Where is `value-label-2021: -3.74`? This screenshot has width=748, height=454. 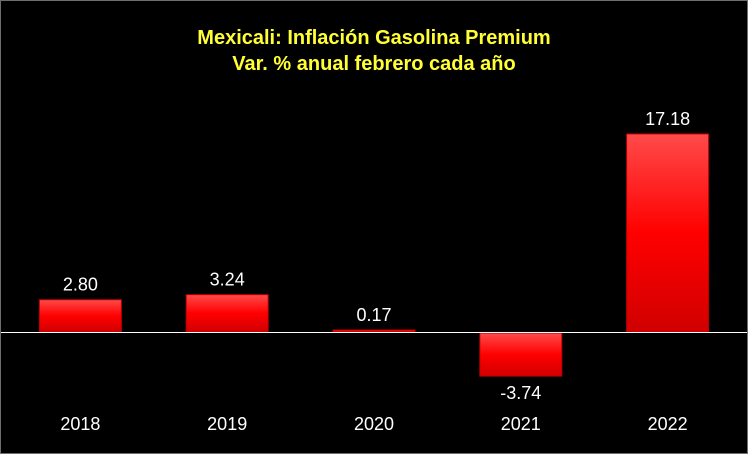 value-label-2021: -3.74 is located at coordinates (520, 393).